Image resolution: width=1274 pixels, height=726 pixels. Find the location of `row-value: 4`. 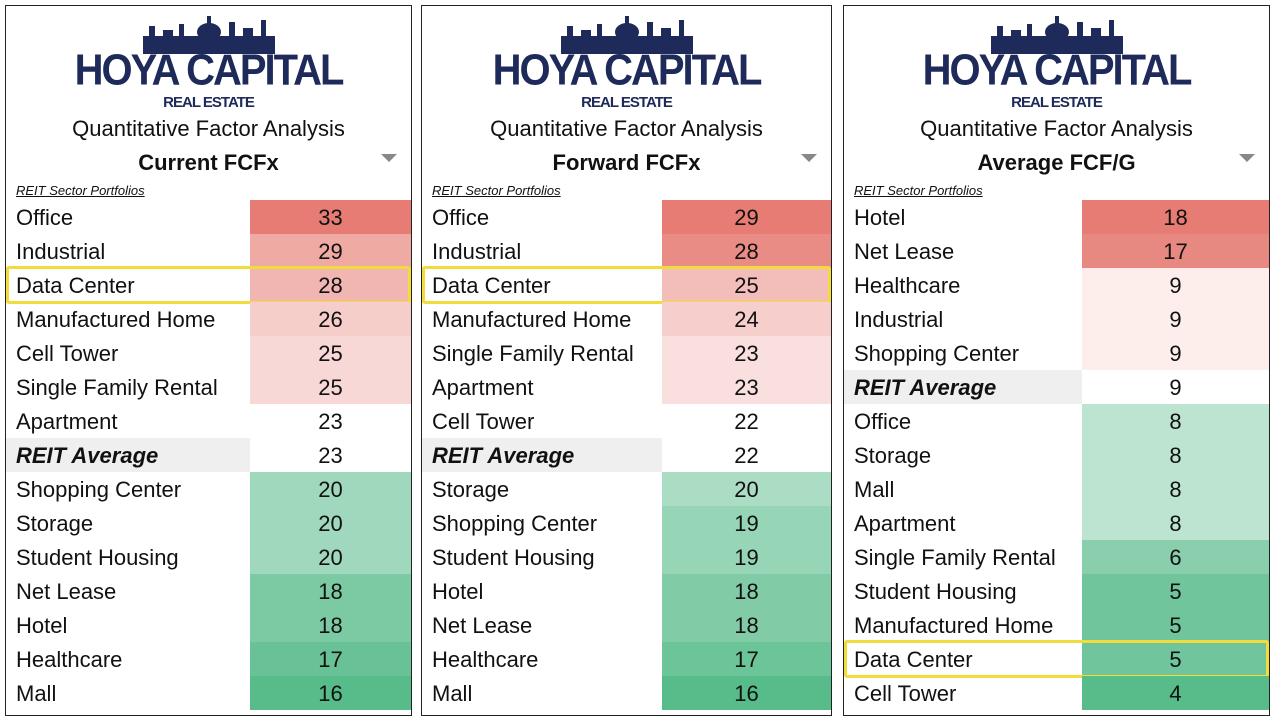

row-value: 4 is located at coordinates (1175, 693).